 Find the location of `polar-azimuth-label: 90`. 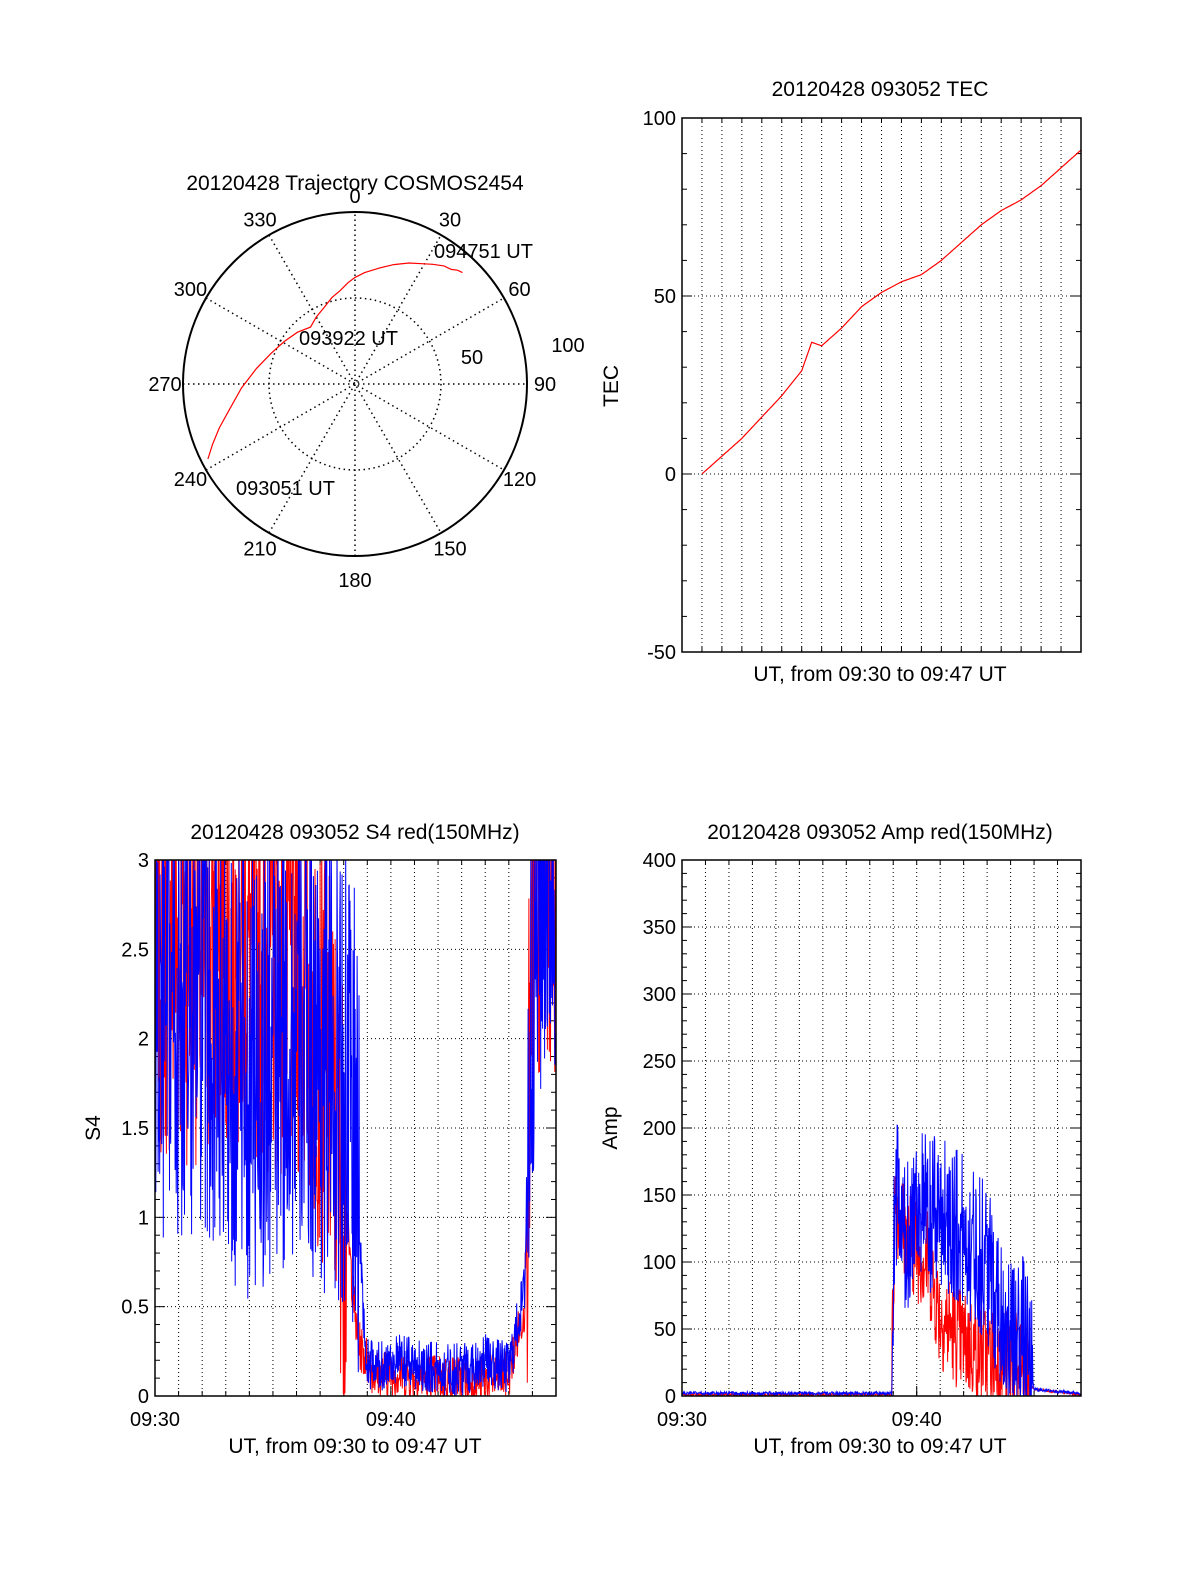

polar-azimuth-label: 90 is located at coordinates (545, 385).